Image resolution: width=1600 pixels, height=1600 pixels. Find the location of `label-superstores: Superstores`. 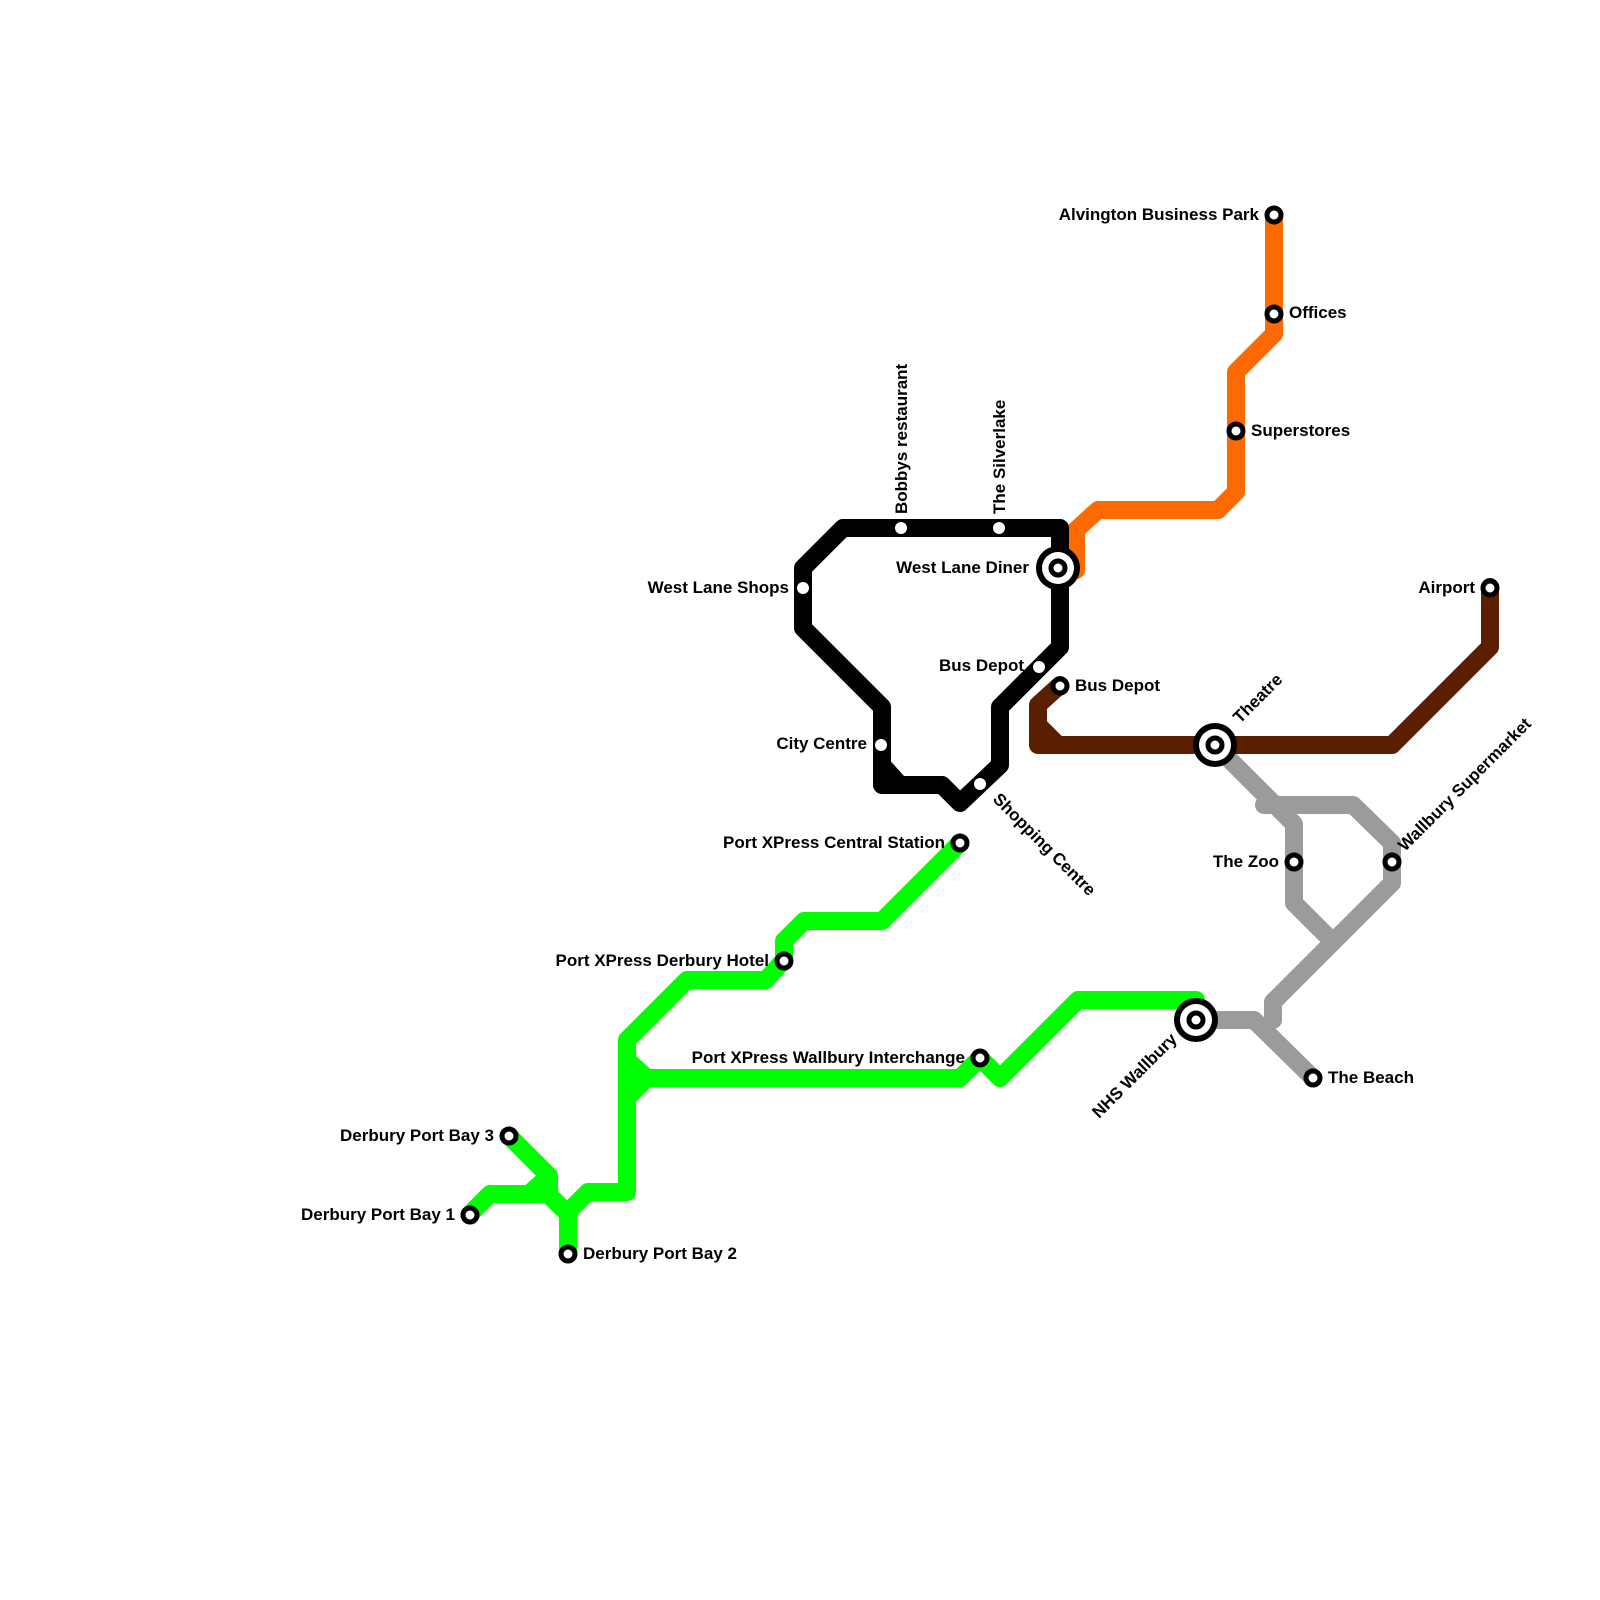

label-superstores: Superstores is located at coordinates (1300, 430).